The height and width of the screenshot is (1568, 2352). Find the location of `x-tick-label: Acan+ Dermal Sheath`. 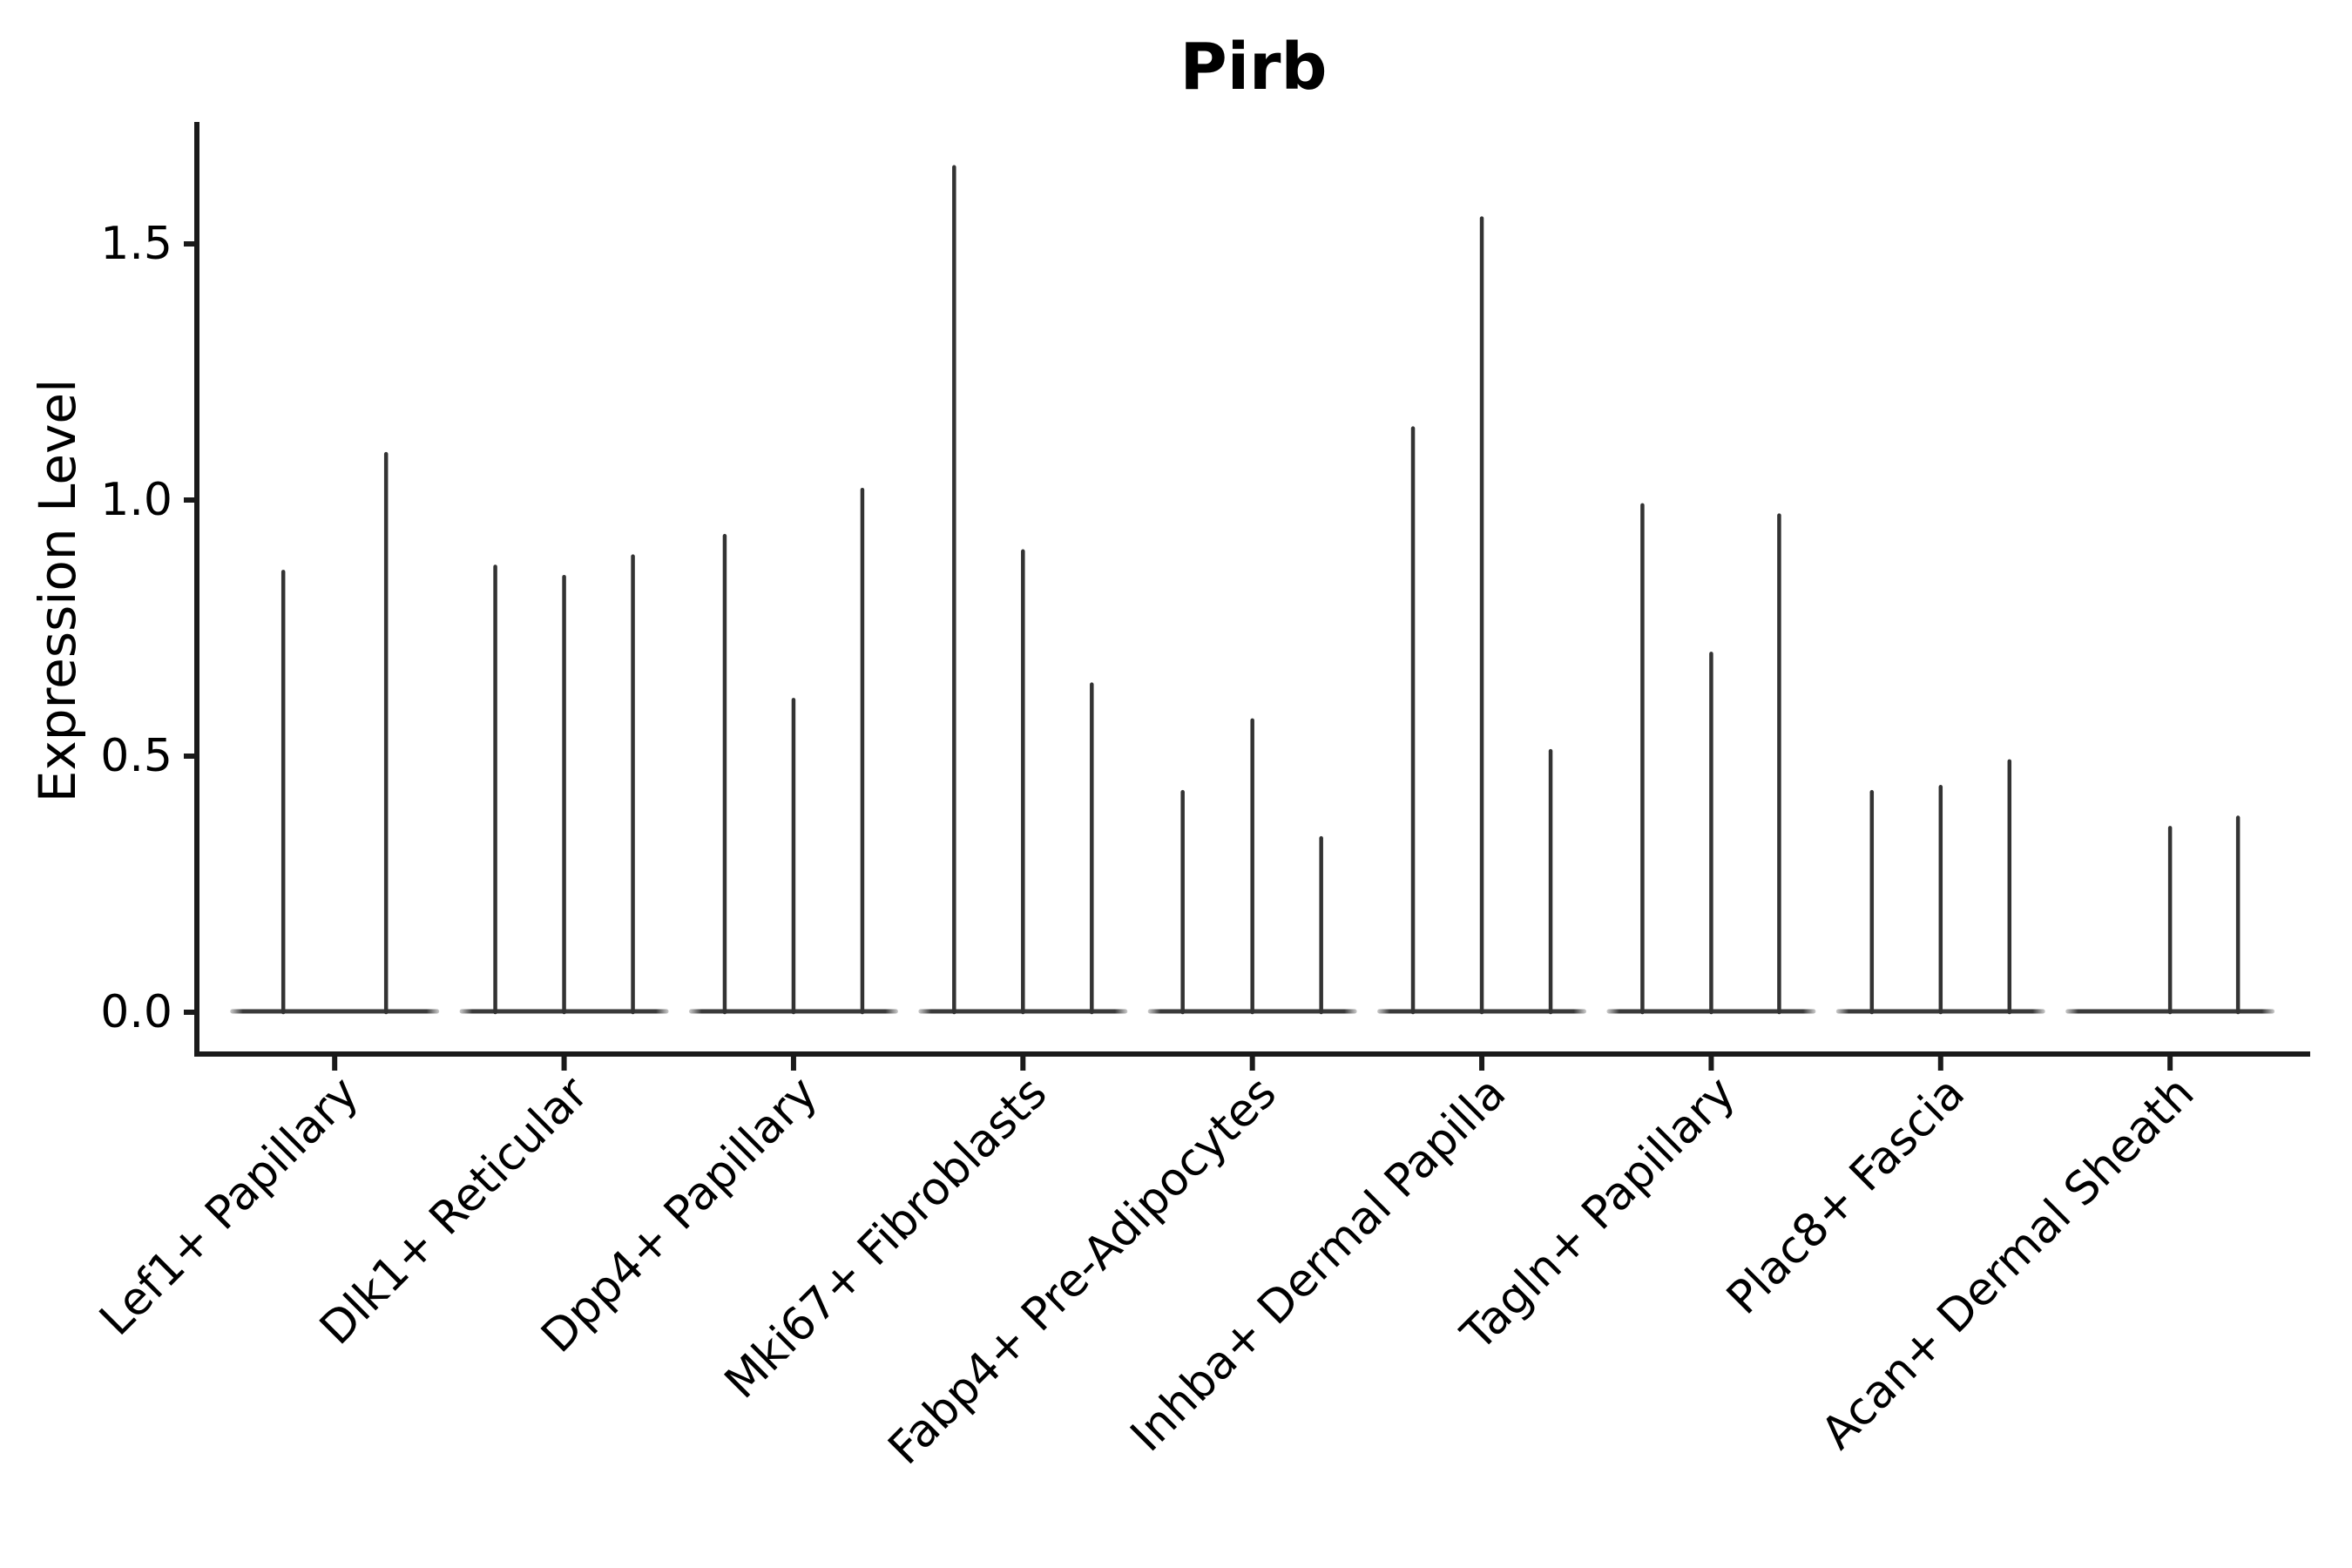

x-tick-label: Acan+ Dermal Sheath is located at coordinates (2008, 1263).